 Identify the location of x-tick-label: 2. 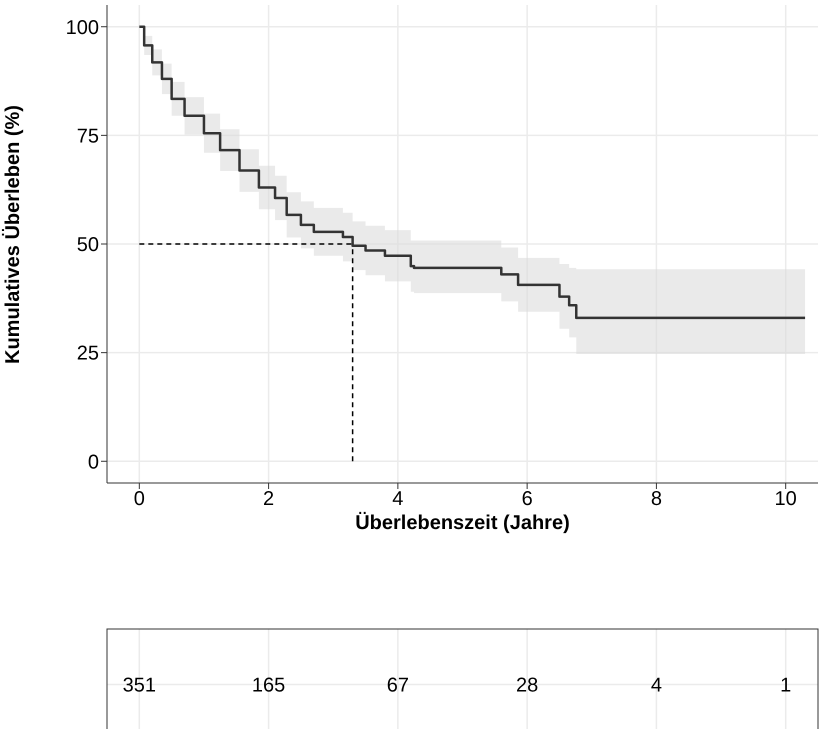
(268, 499).